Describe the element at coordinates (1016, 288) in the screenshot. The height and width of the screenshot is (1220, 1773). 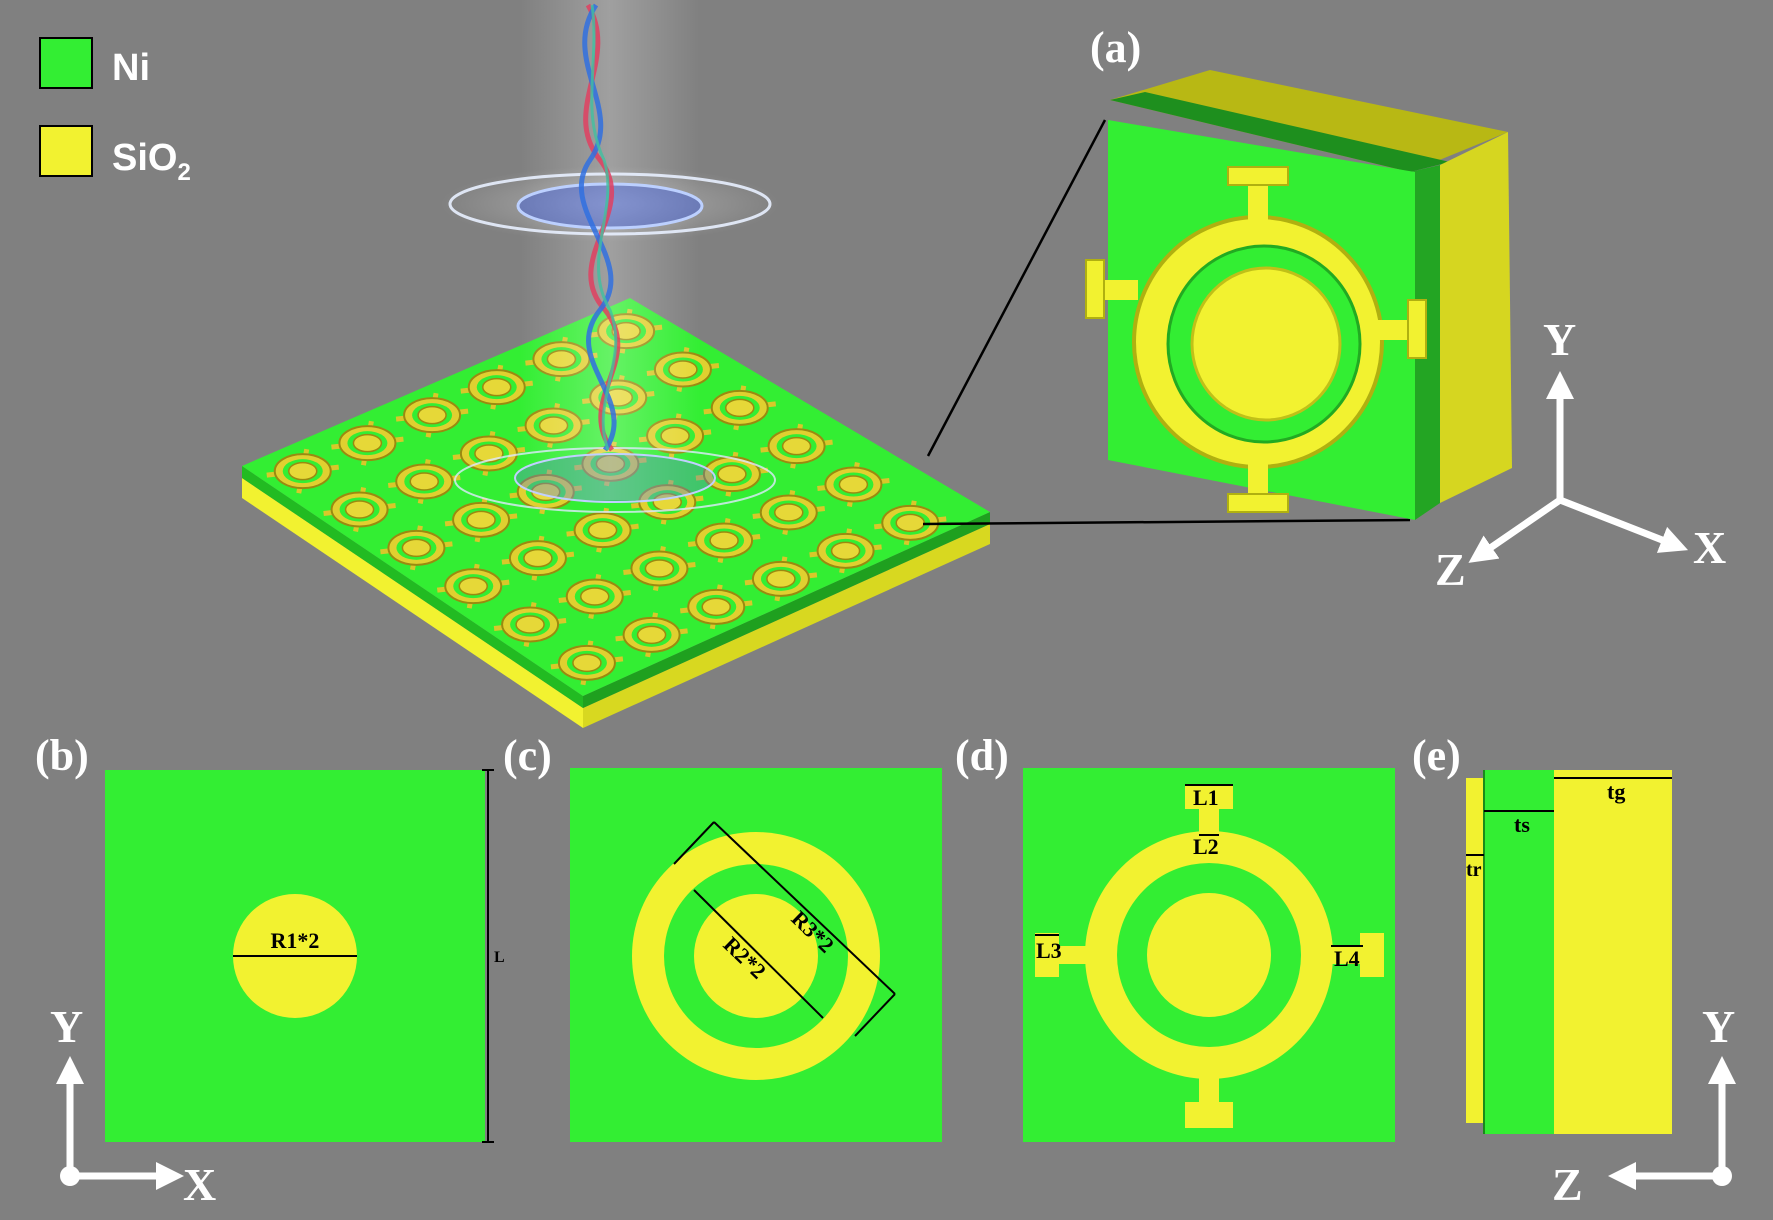
I see `zoom-line-top` at that location.